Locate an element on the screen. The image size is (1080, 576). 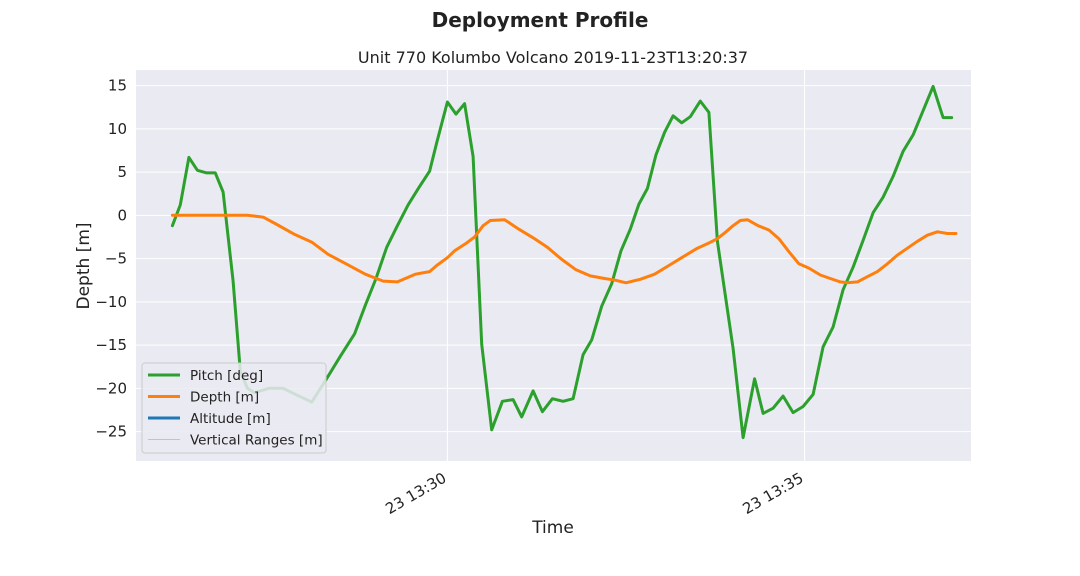
y-tick-label: 15 is located at coordinates (117, 86).